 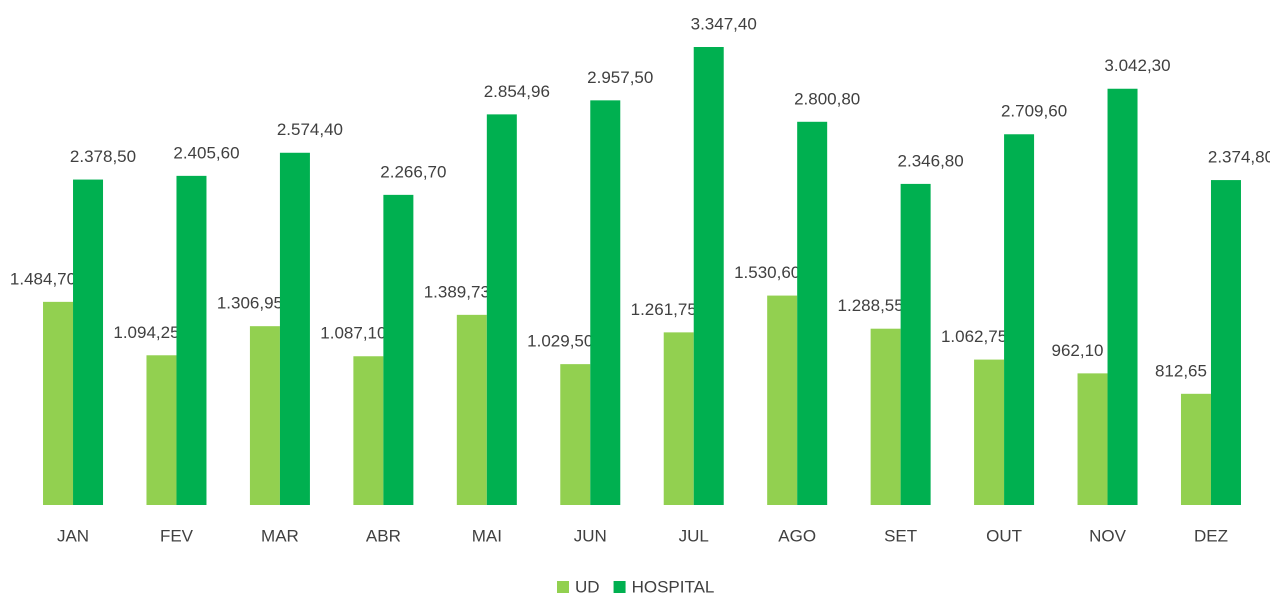 What do you see at coordinates (413, 171) in the screenshot?
I see `value-label: 2.266,70` at bounding box center [413, 171].